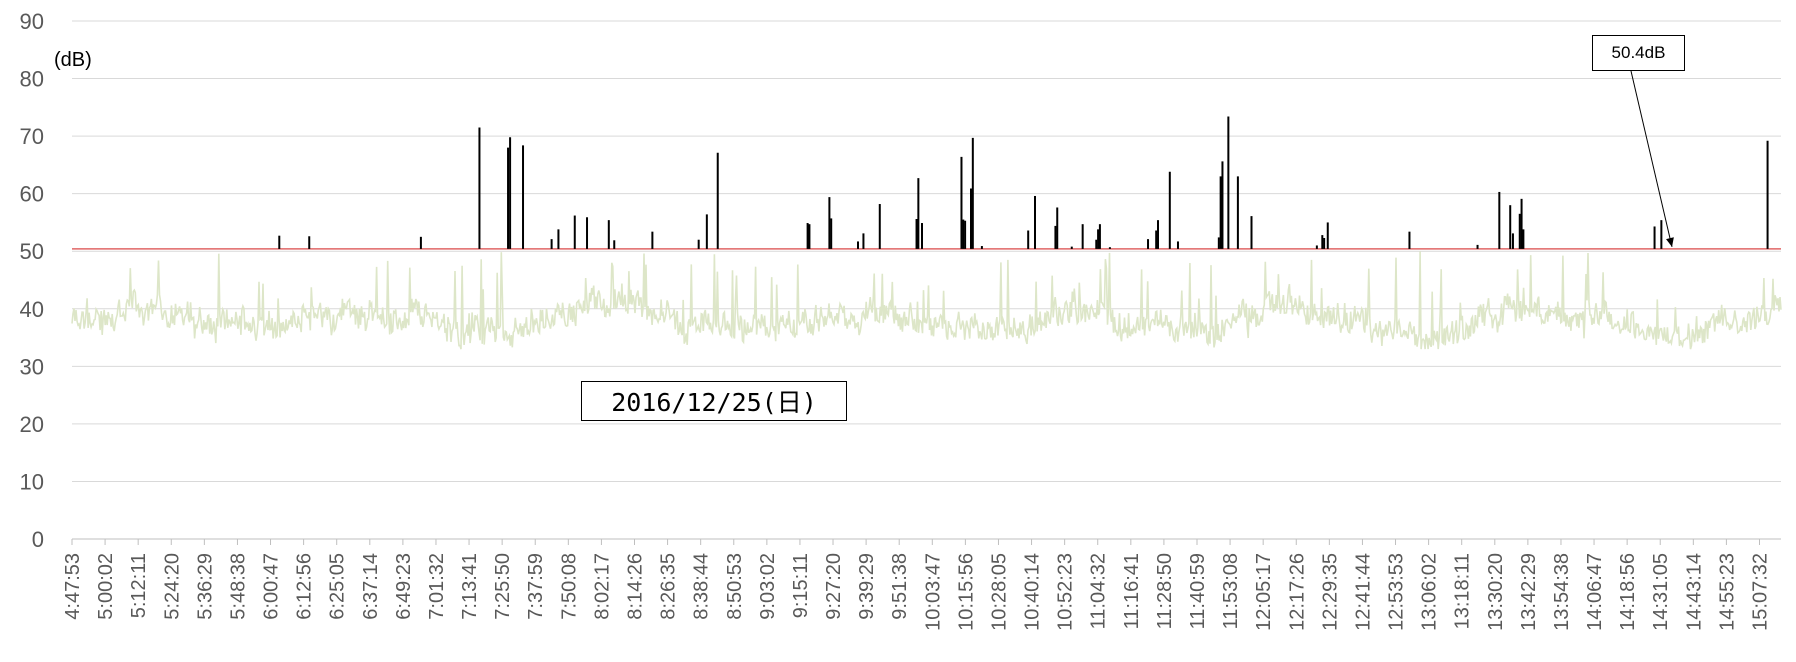 The image size is (1796, 662). I want to click on x-tick-label: 7:13:41, so click(470, 586).